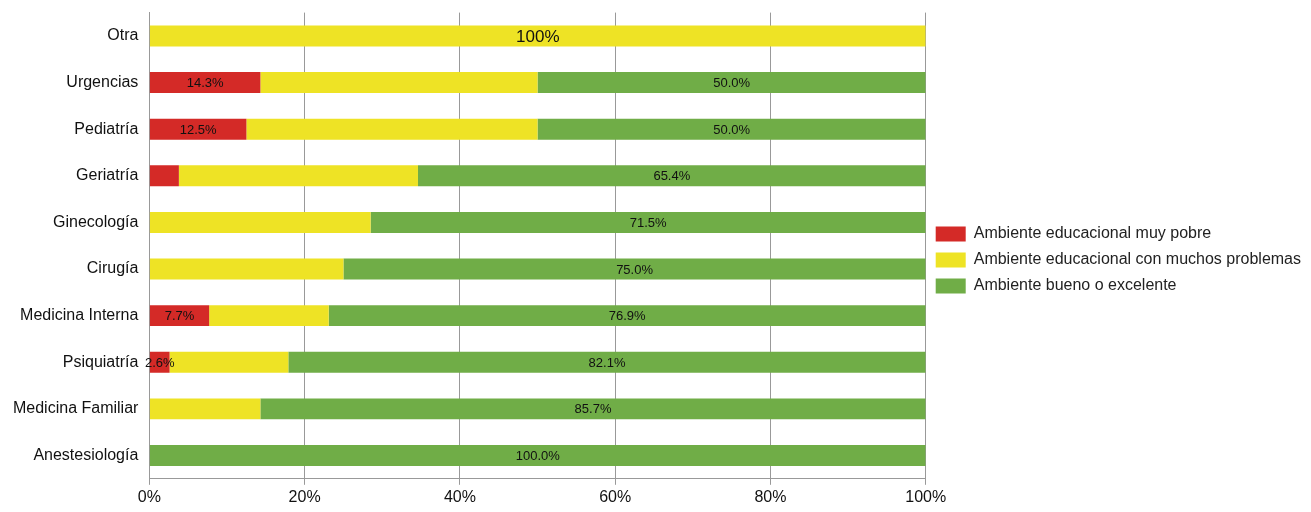 This screenshot has height=512, width=1311. Describe the element at coordinates (102, 81) in the screenshot. I see `y-tick-label: Urgencias` at that location.